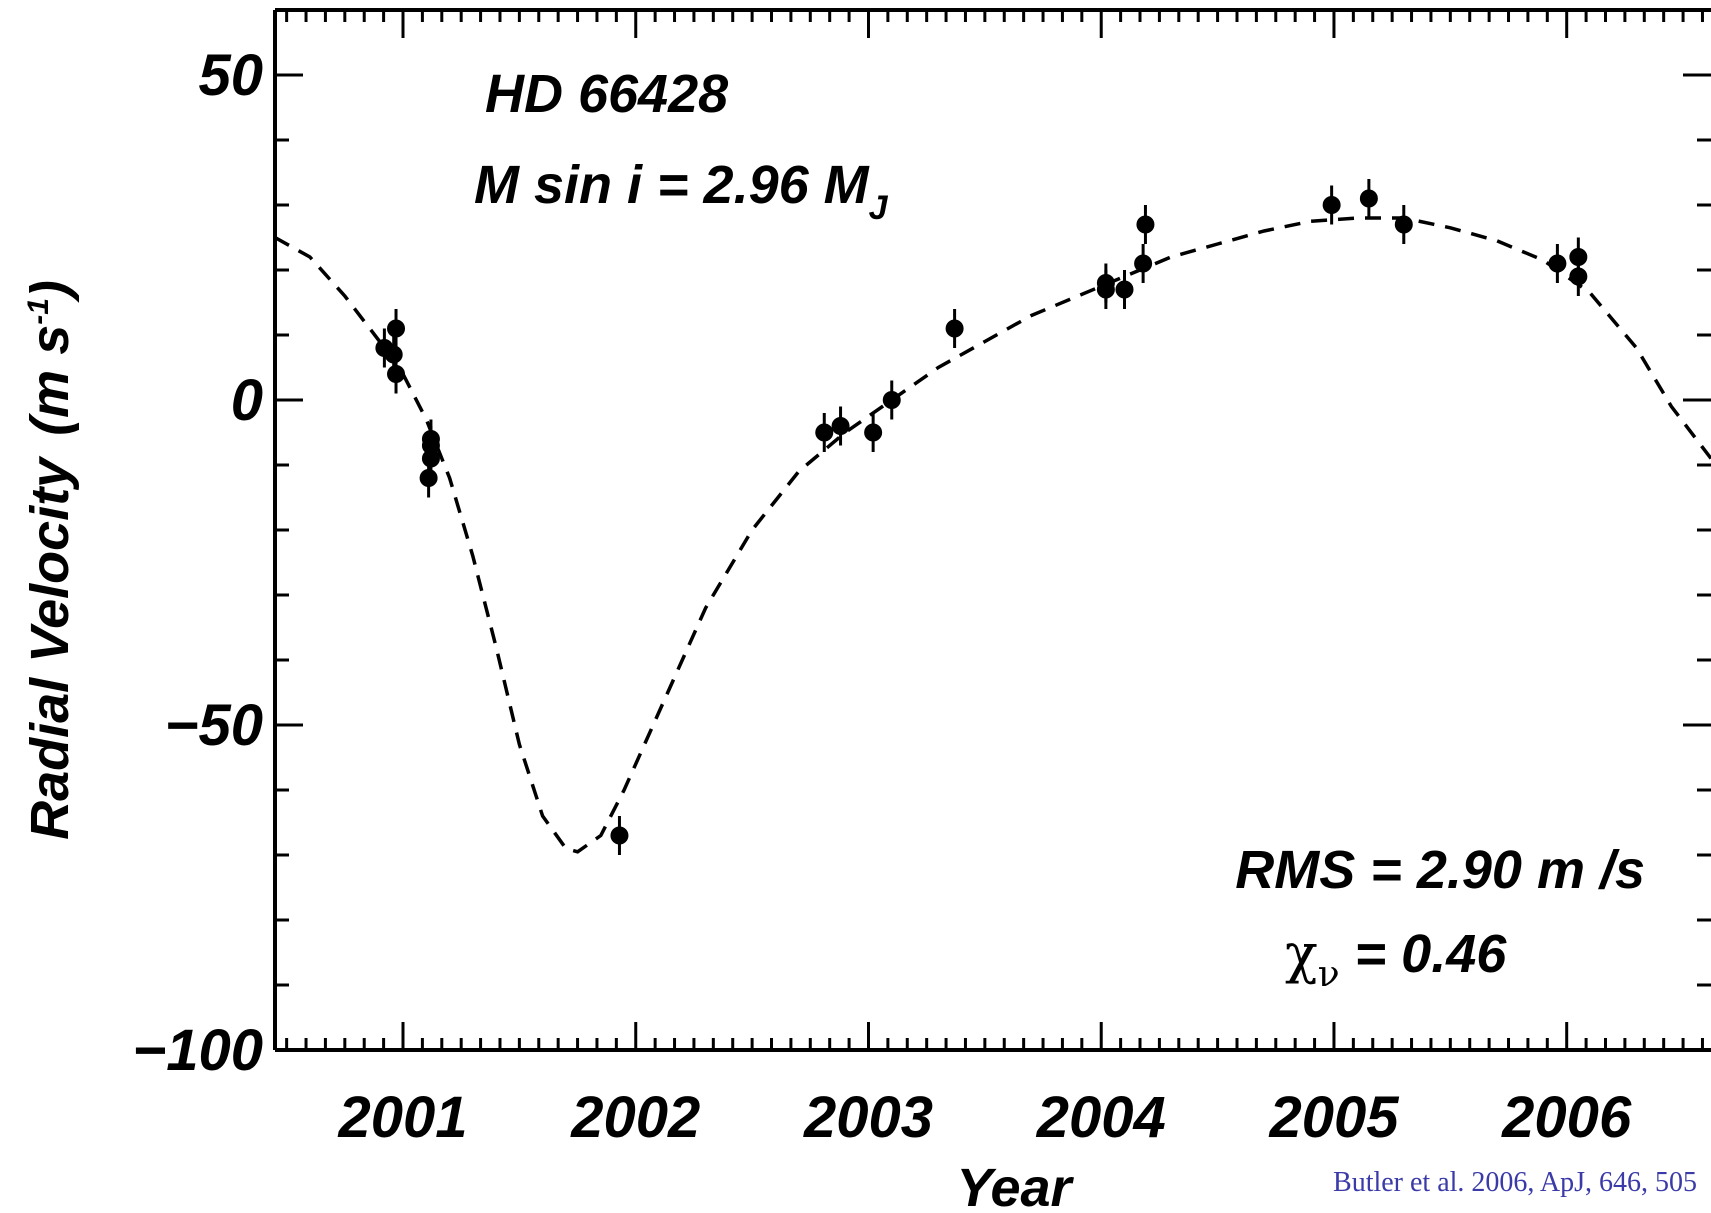 The height and width of the screenshot is (1213, 1711). I want to click on annotation-chi: χν = 0.46, so click(1396, 958).